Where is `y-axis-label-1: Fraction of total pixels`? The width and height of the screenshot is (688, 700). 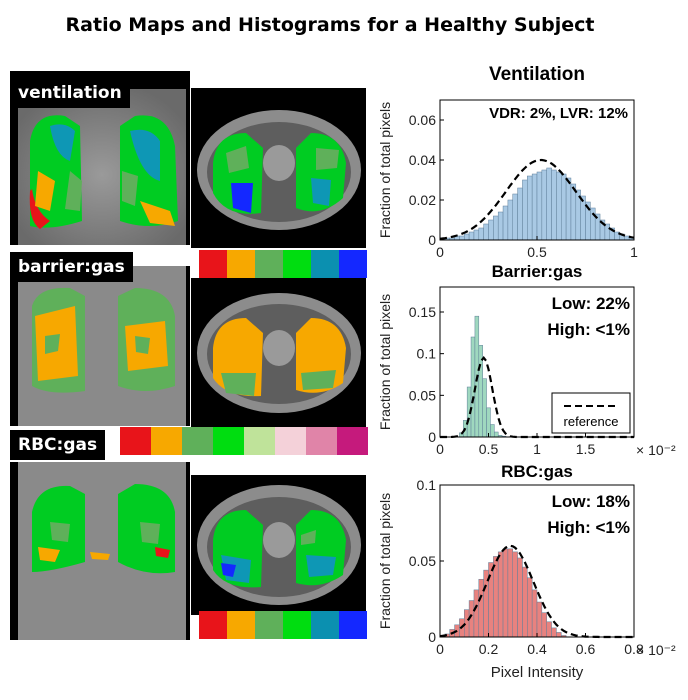 y-axis-label-1: Fraction of total pixels is located at coordinates (385, 362).